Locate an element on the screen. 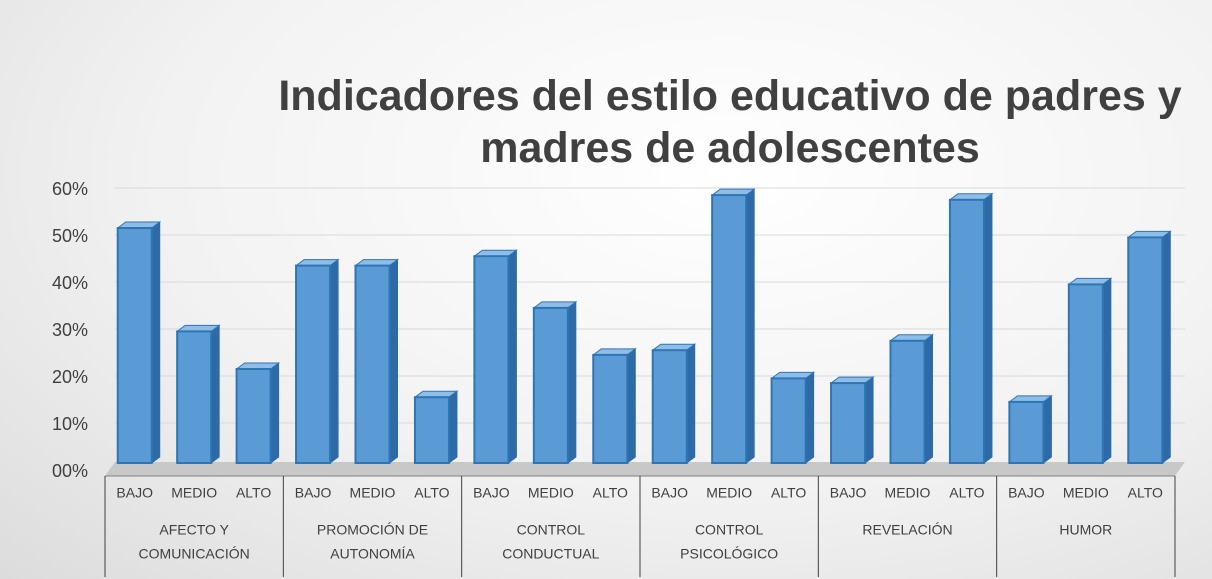 The image size is (1212, 579). group-label: AFECTO Y is located at coordinates (194, 530).